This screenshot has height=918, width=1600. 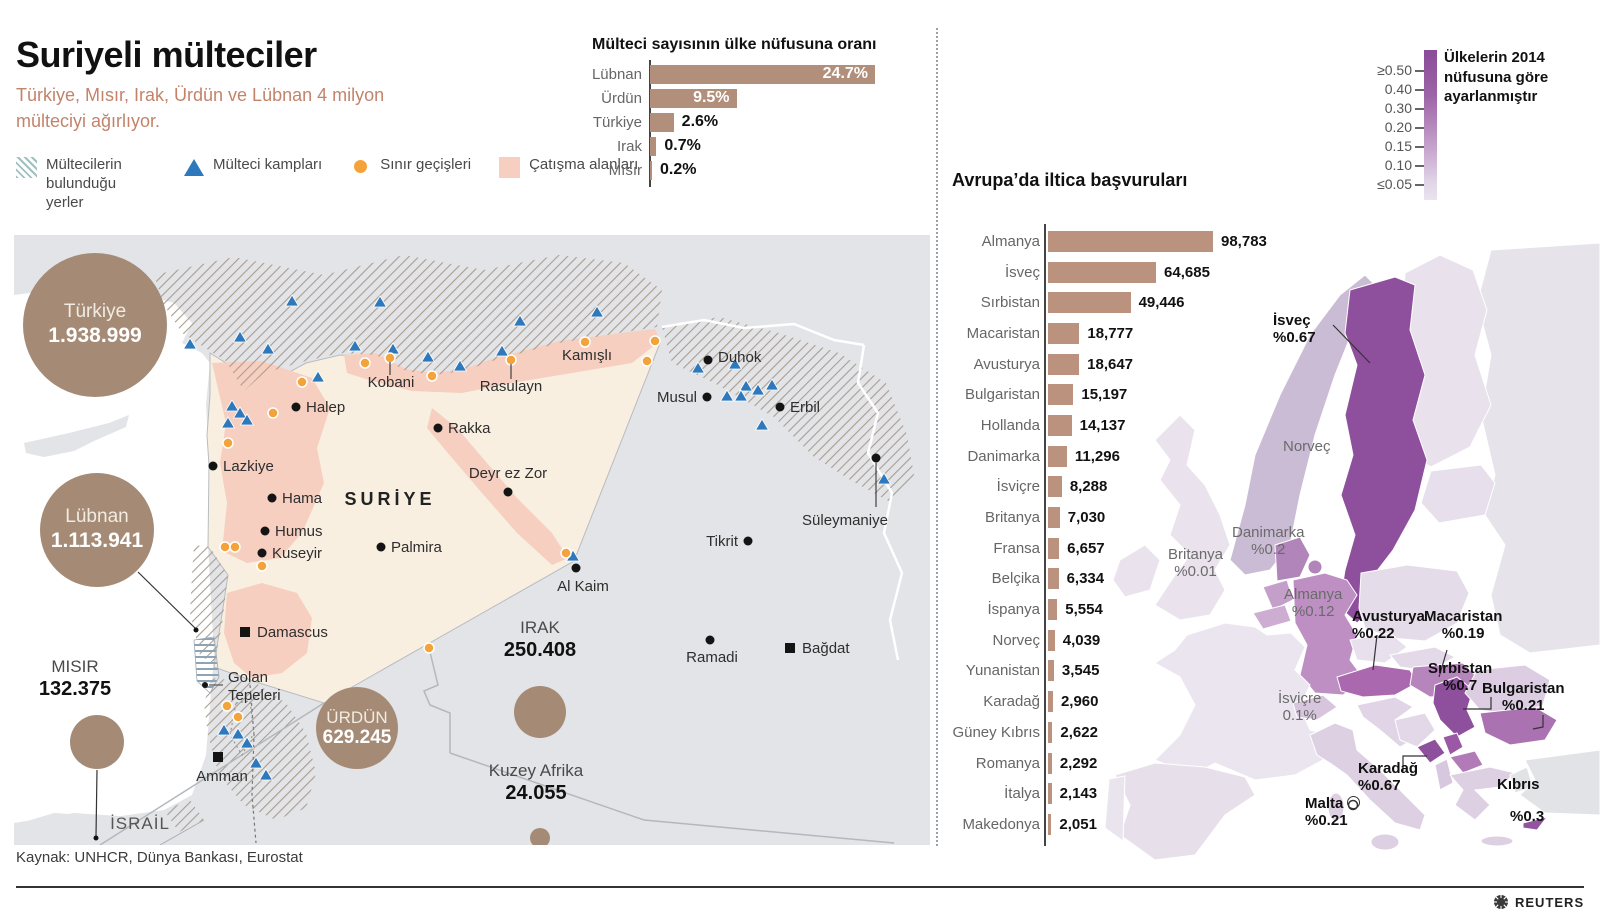 What do you see at coordinates (1268, 541) in the screenshot?
I see `europe-country-label: Danimarka %0.2` at bounding box center [1268, 541].